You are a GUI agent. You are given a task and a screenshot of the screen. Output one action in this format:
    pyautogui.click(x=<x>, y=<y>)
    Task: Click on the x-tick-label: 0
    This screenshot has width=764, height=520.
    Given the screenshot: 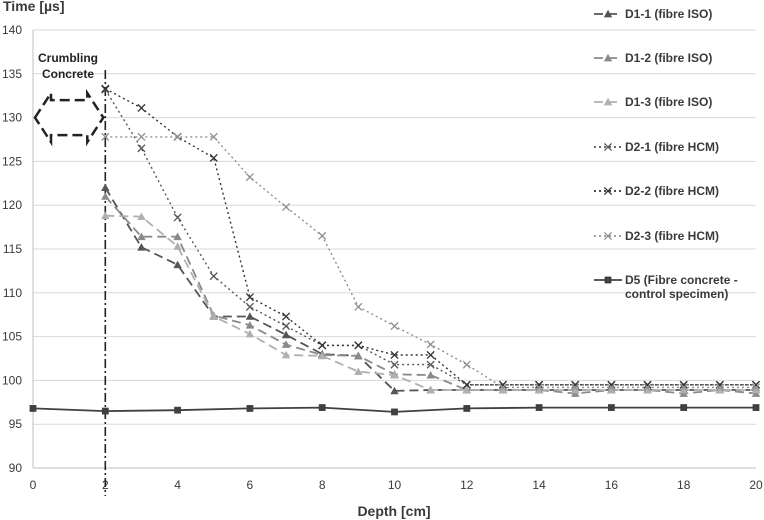 What is the action you would take?
    pyautogui.click(x=33, y=485)
    